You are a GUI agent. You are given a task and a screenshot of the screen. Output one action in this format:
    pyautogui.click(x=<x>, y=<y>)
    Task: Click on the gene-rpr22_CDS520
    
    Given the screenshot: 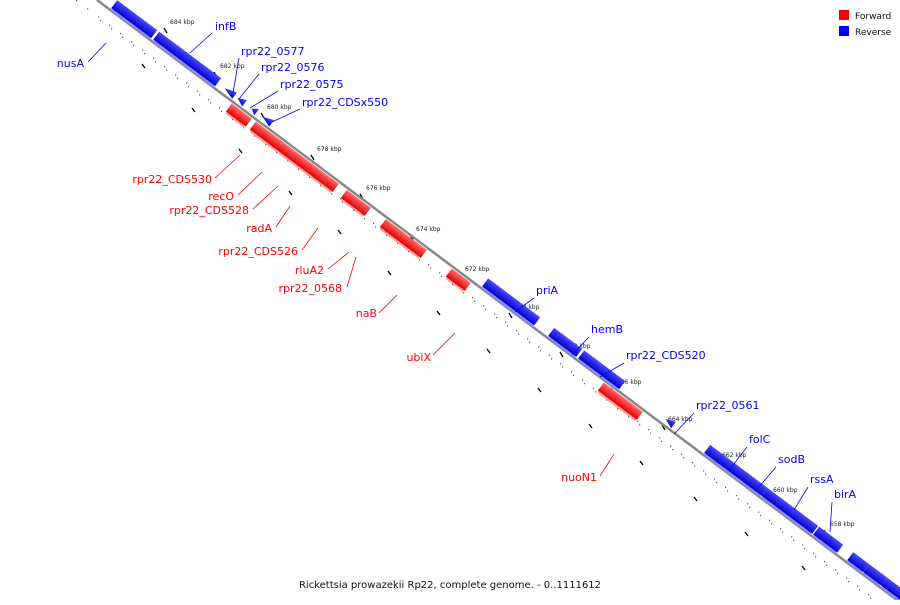 What is the action you would take?
    pyautogui.click(x=601, y=370)
    